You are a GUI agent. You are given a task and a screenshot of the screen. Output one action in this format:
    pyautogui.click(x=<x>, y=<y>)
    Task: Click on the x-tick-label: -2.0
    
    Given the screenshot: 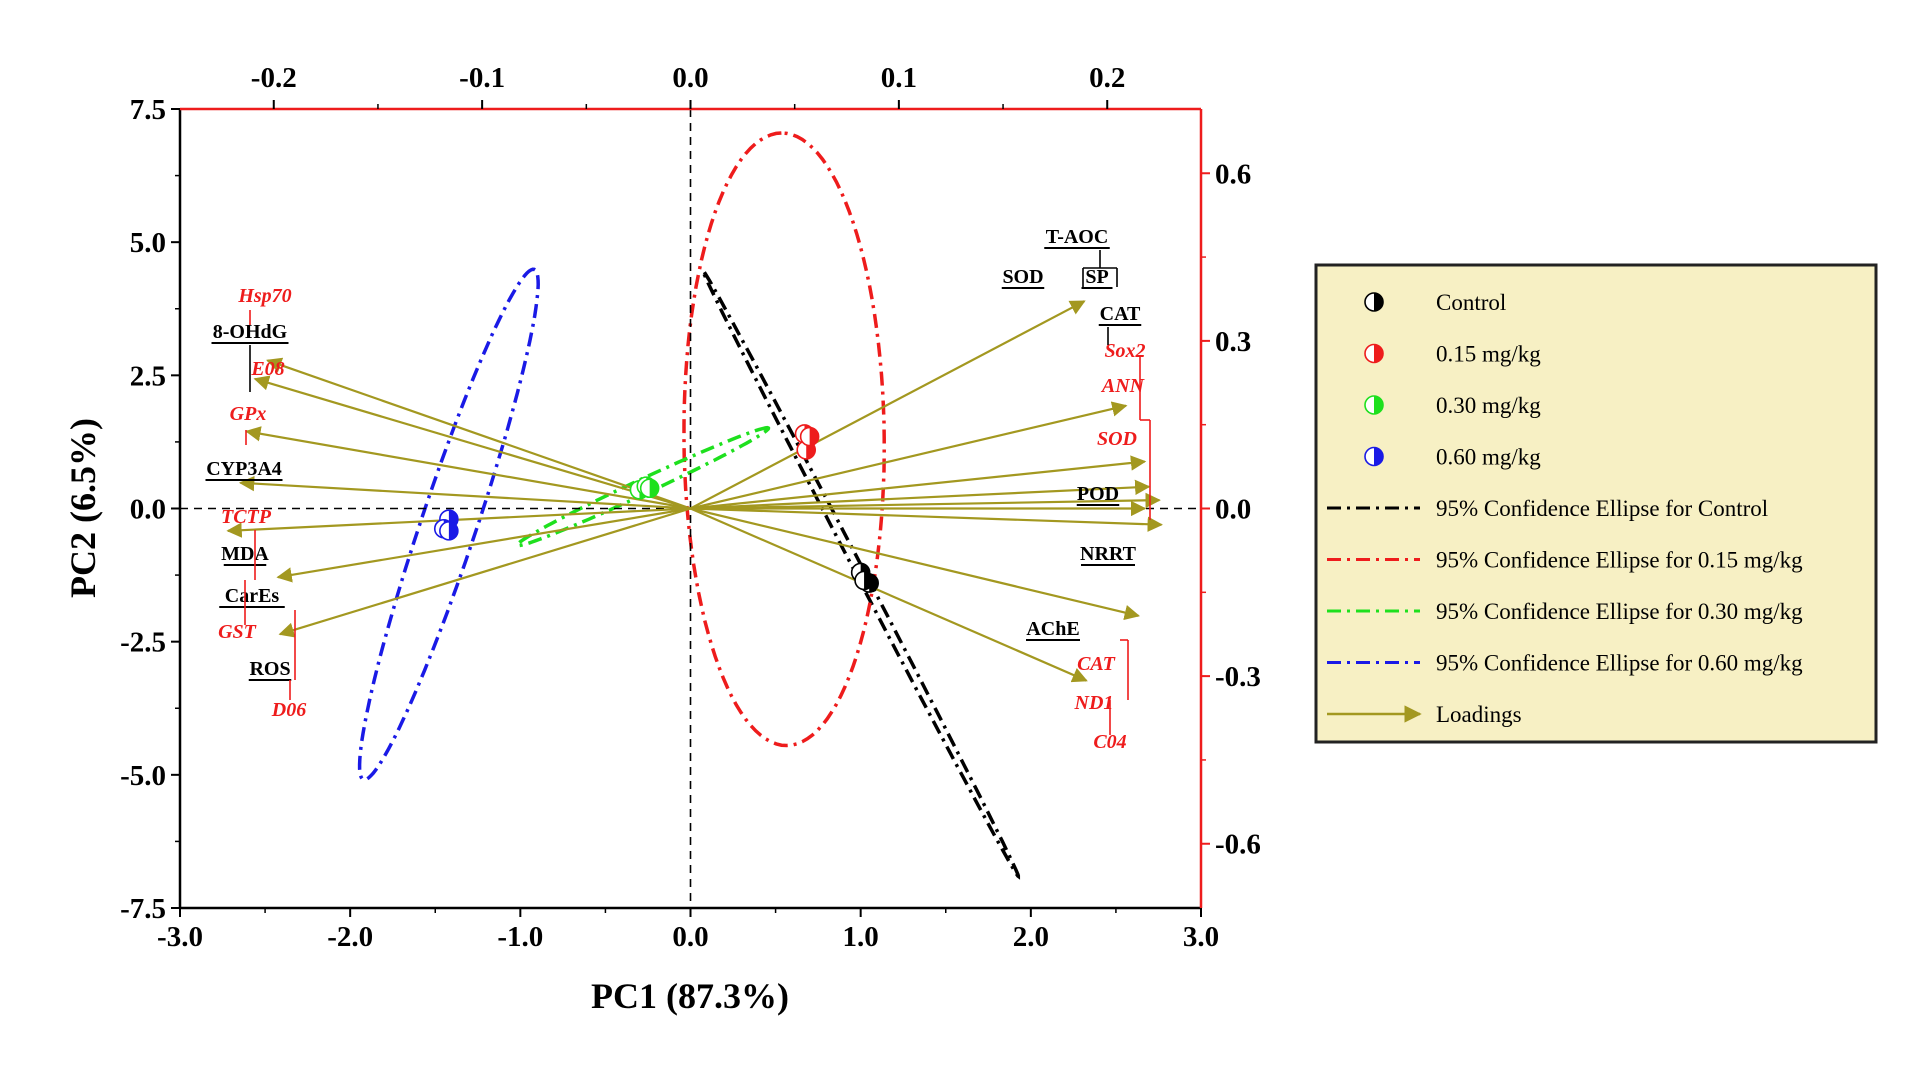 What is the action you would take?
    pyautogui.click(x=350, y=937)
    